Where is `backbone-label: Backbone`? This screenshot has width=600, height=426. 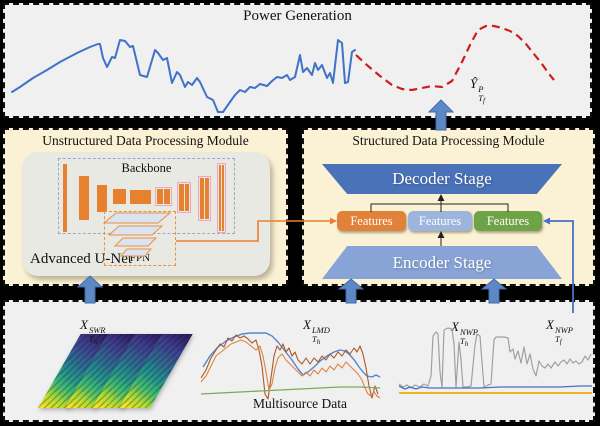
backbone-label: Backbone is located at coordinates (146, 168).